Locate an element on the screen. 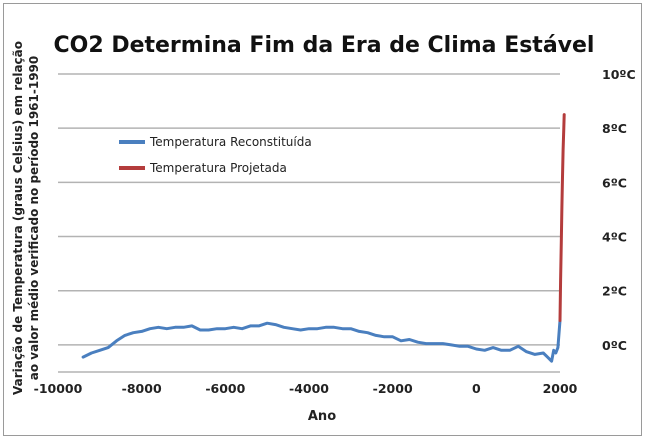  legend-label-projetada: Temperatura Projetada is located at coordinates (218, 168).